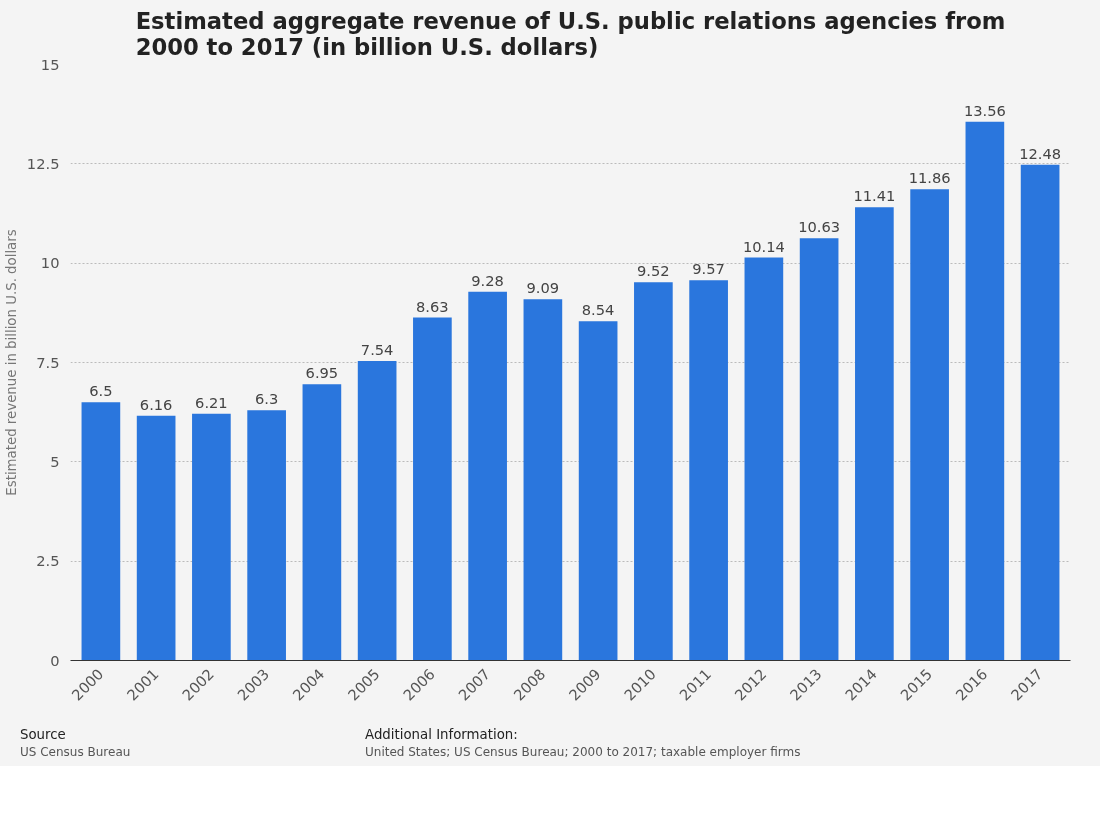  Describe the element at coordinates (598, 310) in the screenshot. I see `data-label: 8.54` at that location.